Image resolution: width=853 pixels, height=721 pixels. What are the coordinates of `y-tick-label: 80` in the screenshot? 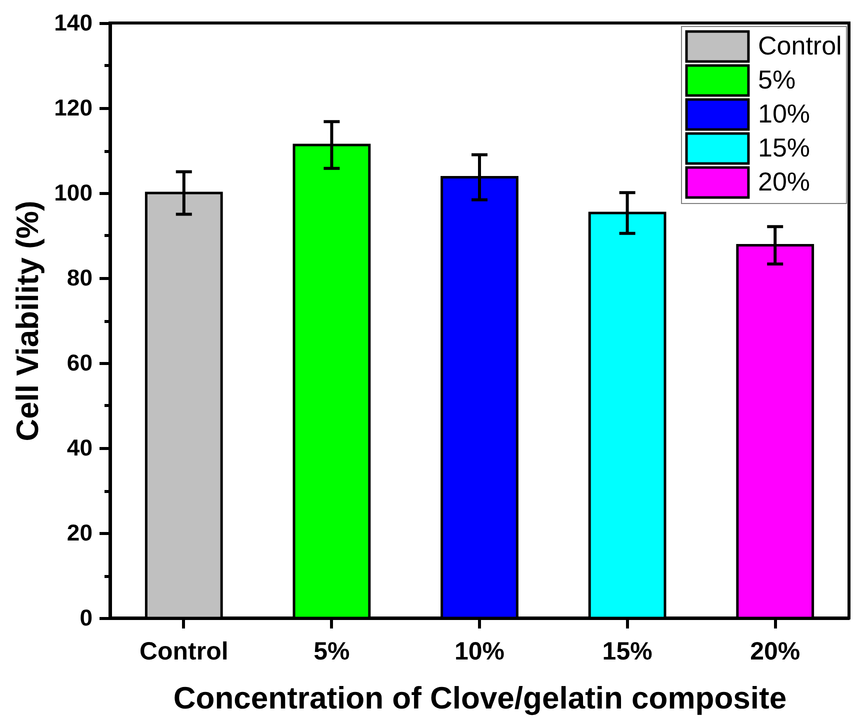 It's located at (79, 277).